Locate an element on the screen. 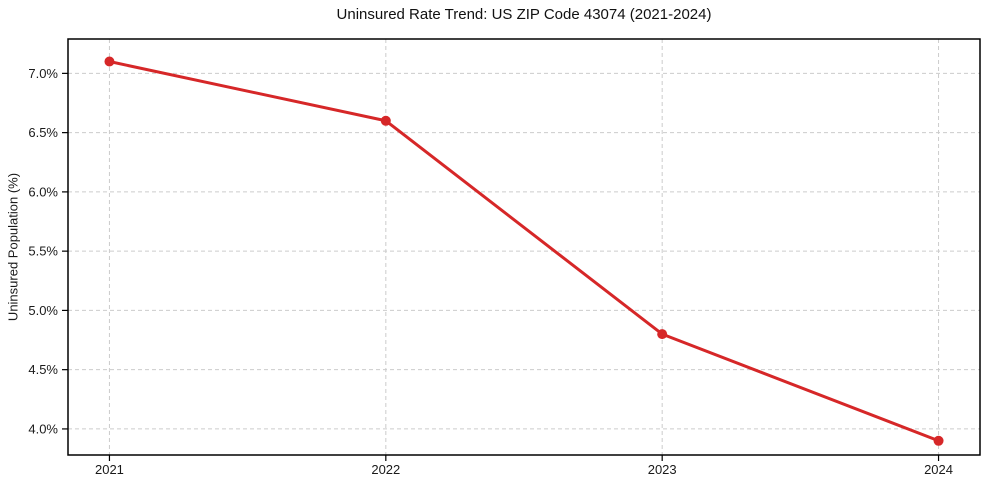 The width and height of the screenshot is (989, 490). y-tick-label: 7.0% is located at coordinates (43, 73).